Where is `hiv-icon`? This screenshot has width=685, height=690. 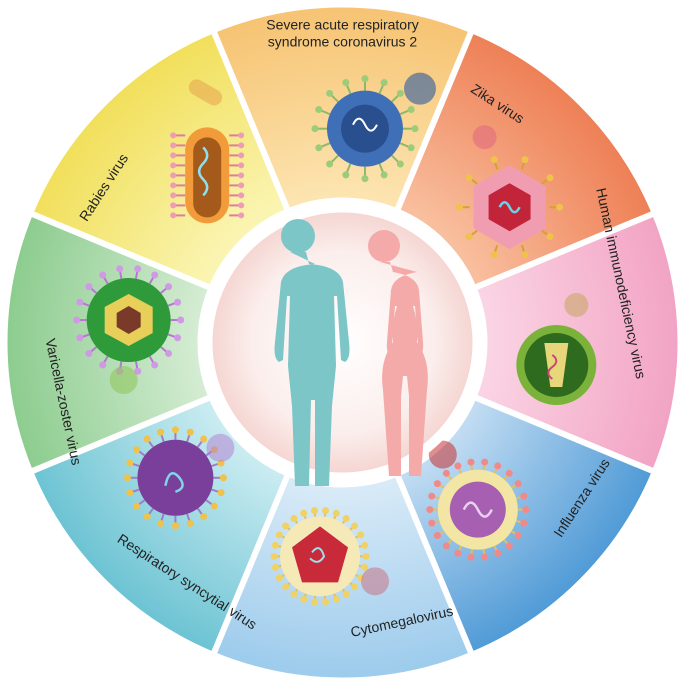
hiv-icon is located at coordinates (556, 348).